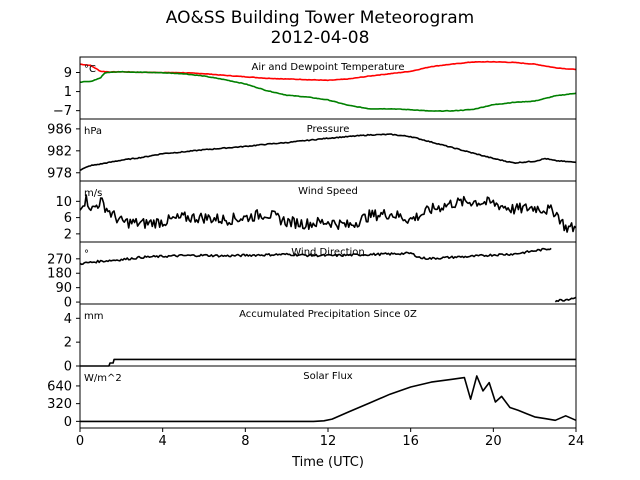  I want to click on temp-y-tick-label: −7, so click(62, 111).